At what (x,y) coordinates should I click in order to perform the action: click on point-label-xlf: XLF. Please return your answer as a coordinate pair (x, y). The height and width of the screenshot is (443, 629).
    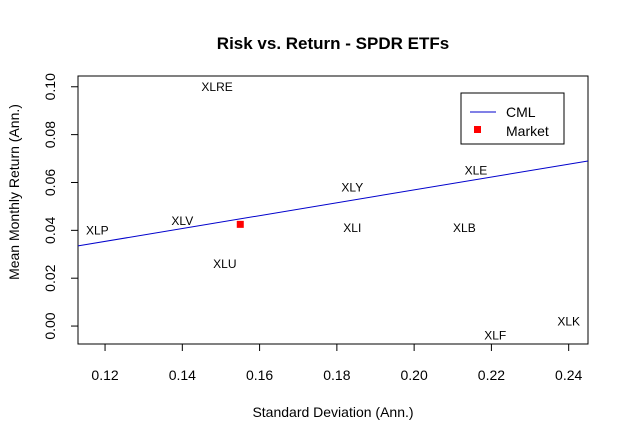
    Looking at the image, I should click on (495, 336).